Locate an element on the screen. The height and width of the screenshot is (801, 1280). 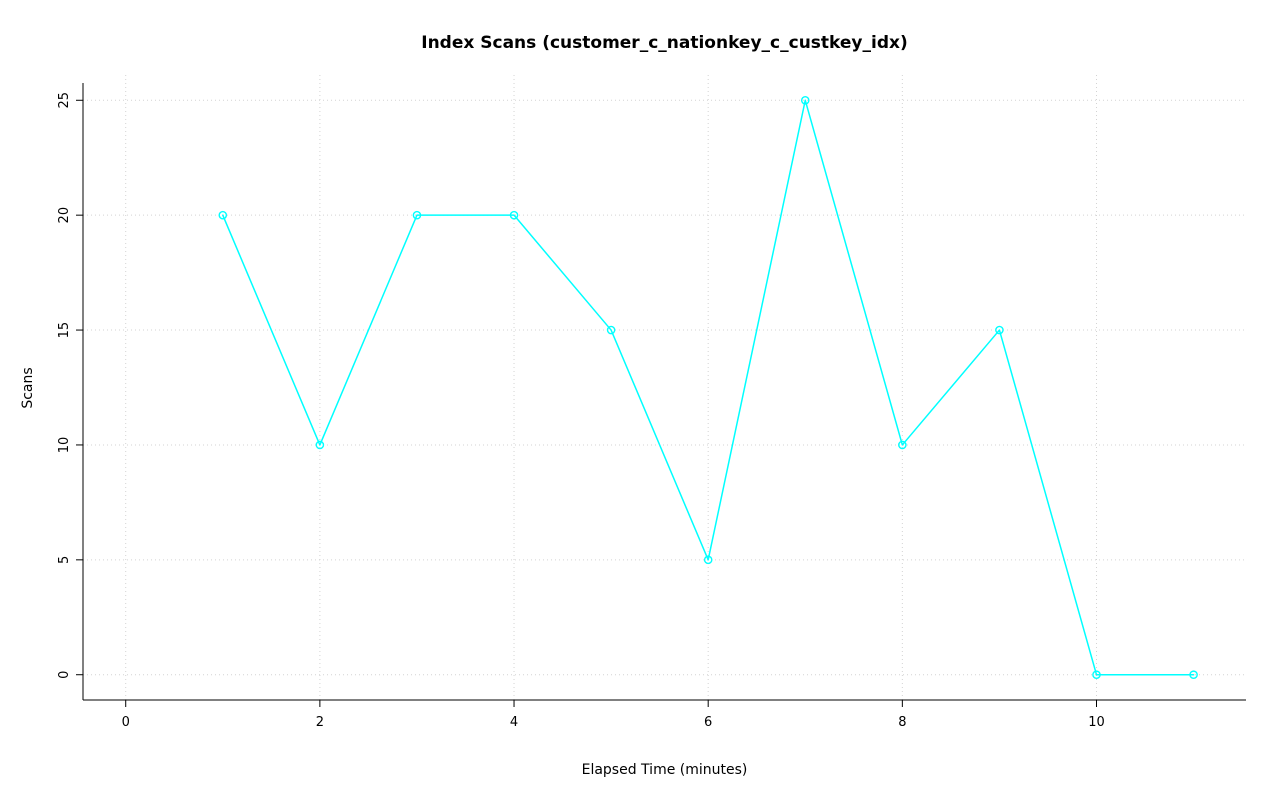
y-tick-label: 10 is located at coordinates (64, 445).